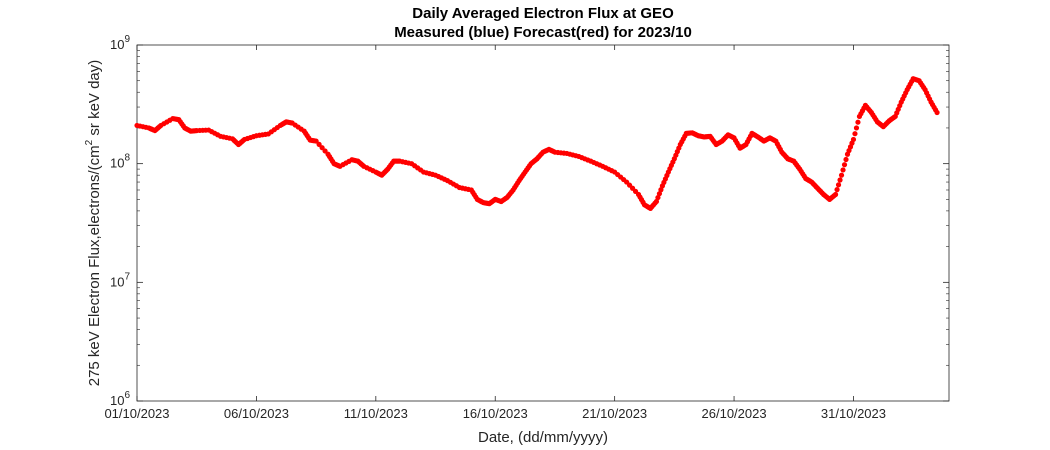 The image size is (1050, 450). I want to click on chart-title: Daily Averaged Electron Flux at GEO, so click(543, 13).